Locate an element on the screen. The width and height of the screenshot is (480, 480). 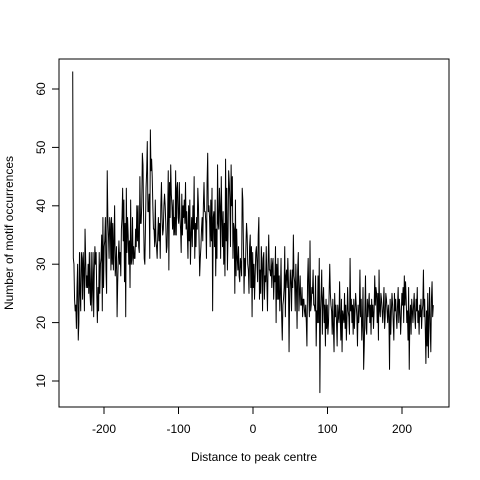
y-tick-label: 20 is located at coordinates (41, 323).